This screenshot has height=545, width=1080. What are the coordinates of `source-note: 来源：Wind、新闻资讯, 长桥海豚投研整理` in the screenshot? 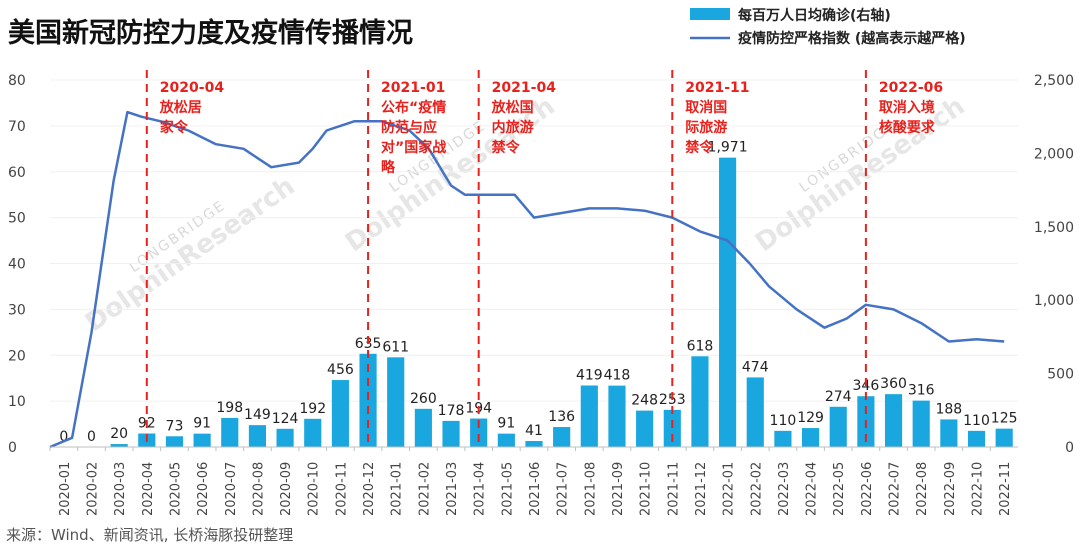 It's located at (149, 535).